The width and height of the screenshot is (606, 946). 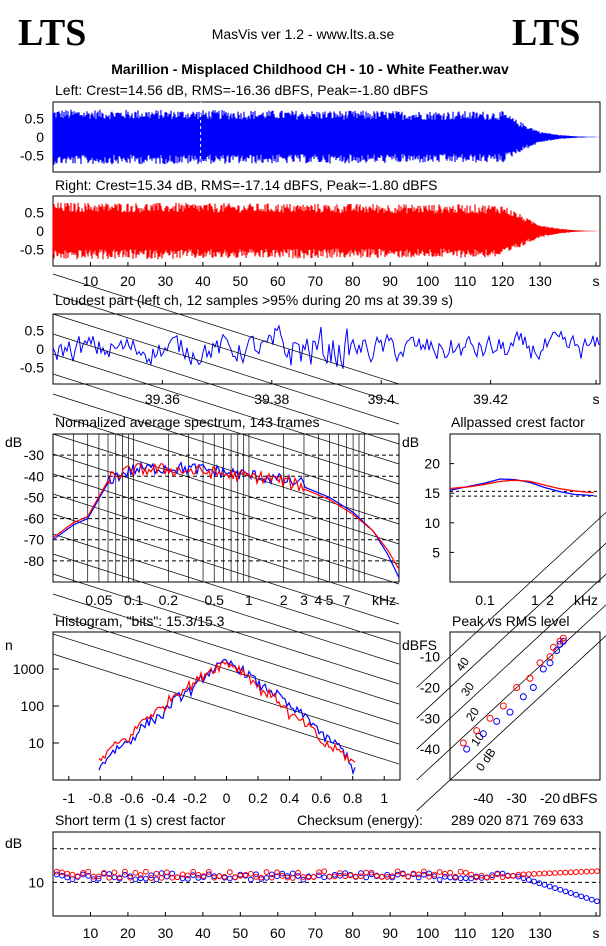 I want to click on loudest-ytick: -0.5, so click(x=32, y=367).